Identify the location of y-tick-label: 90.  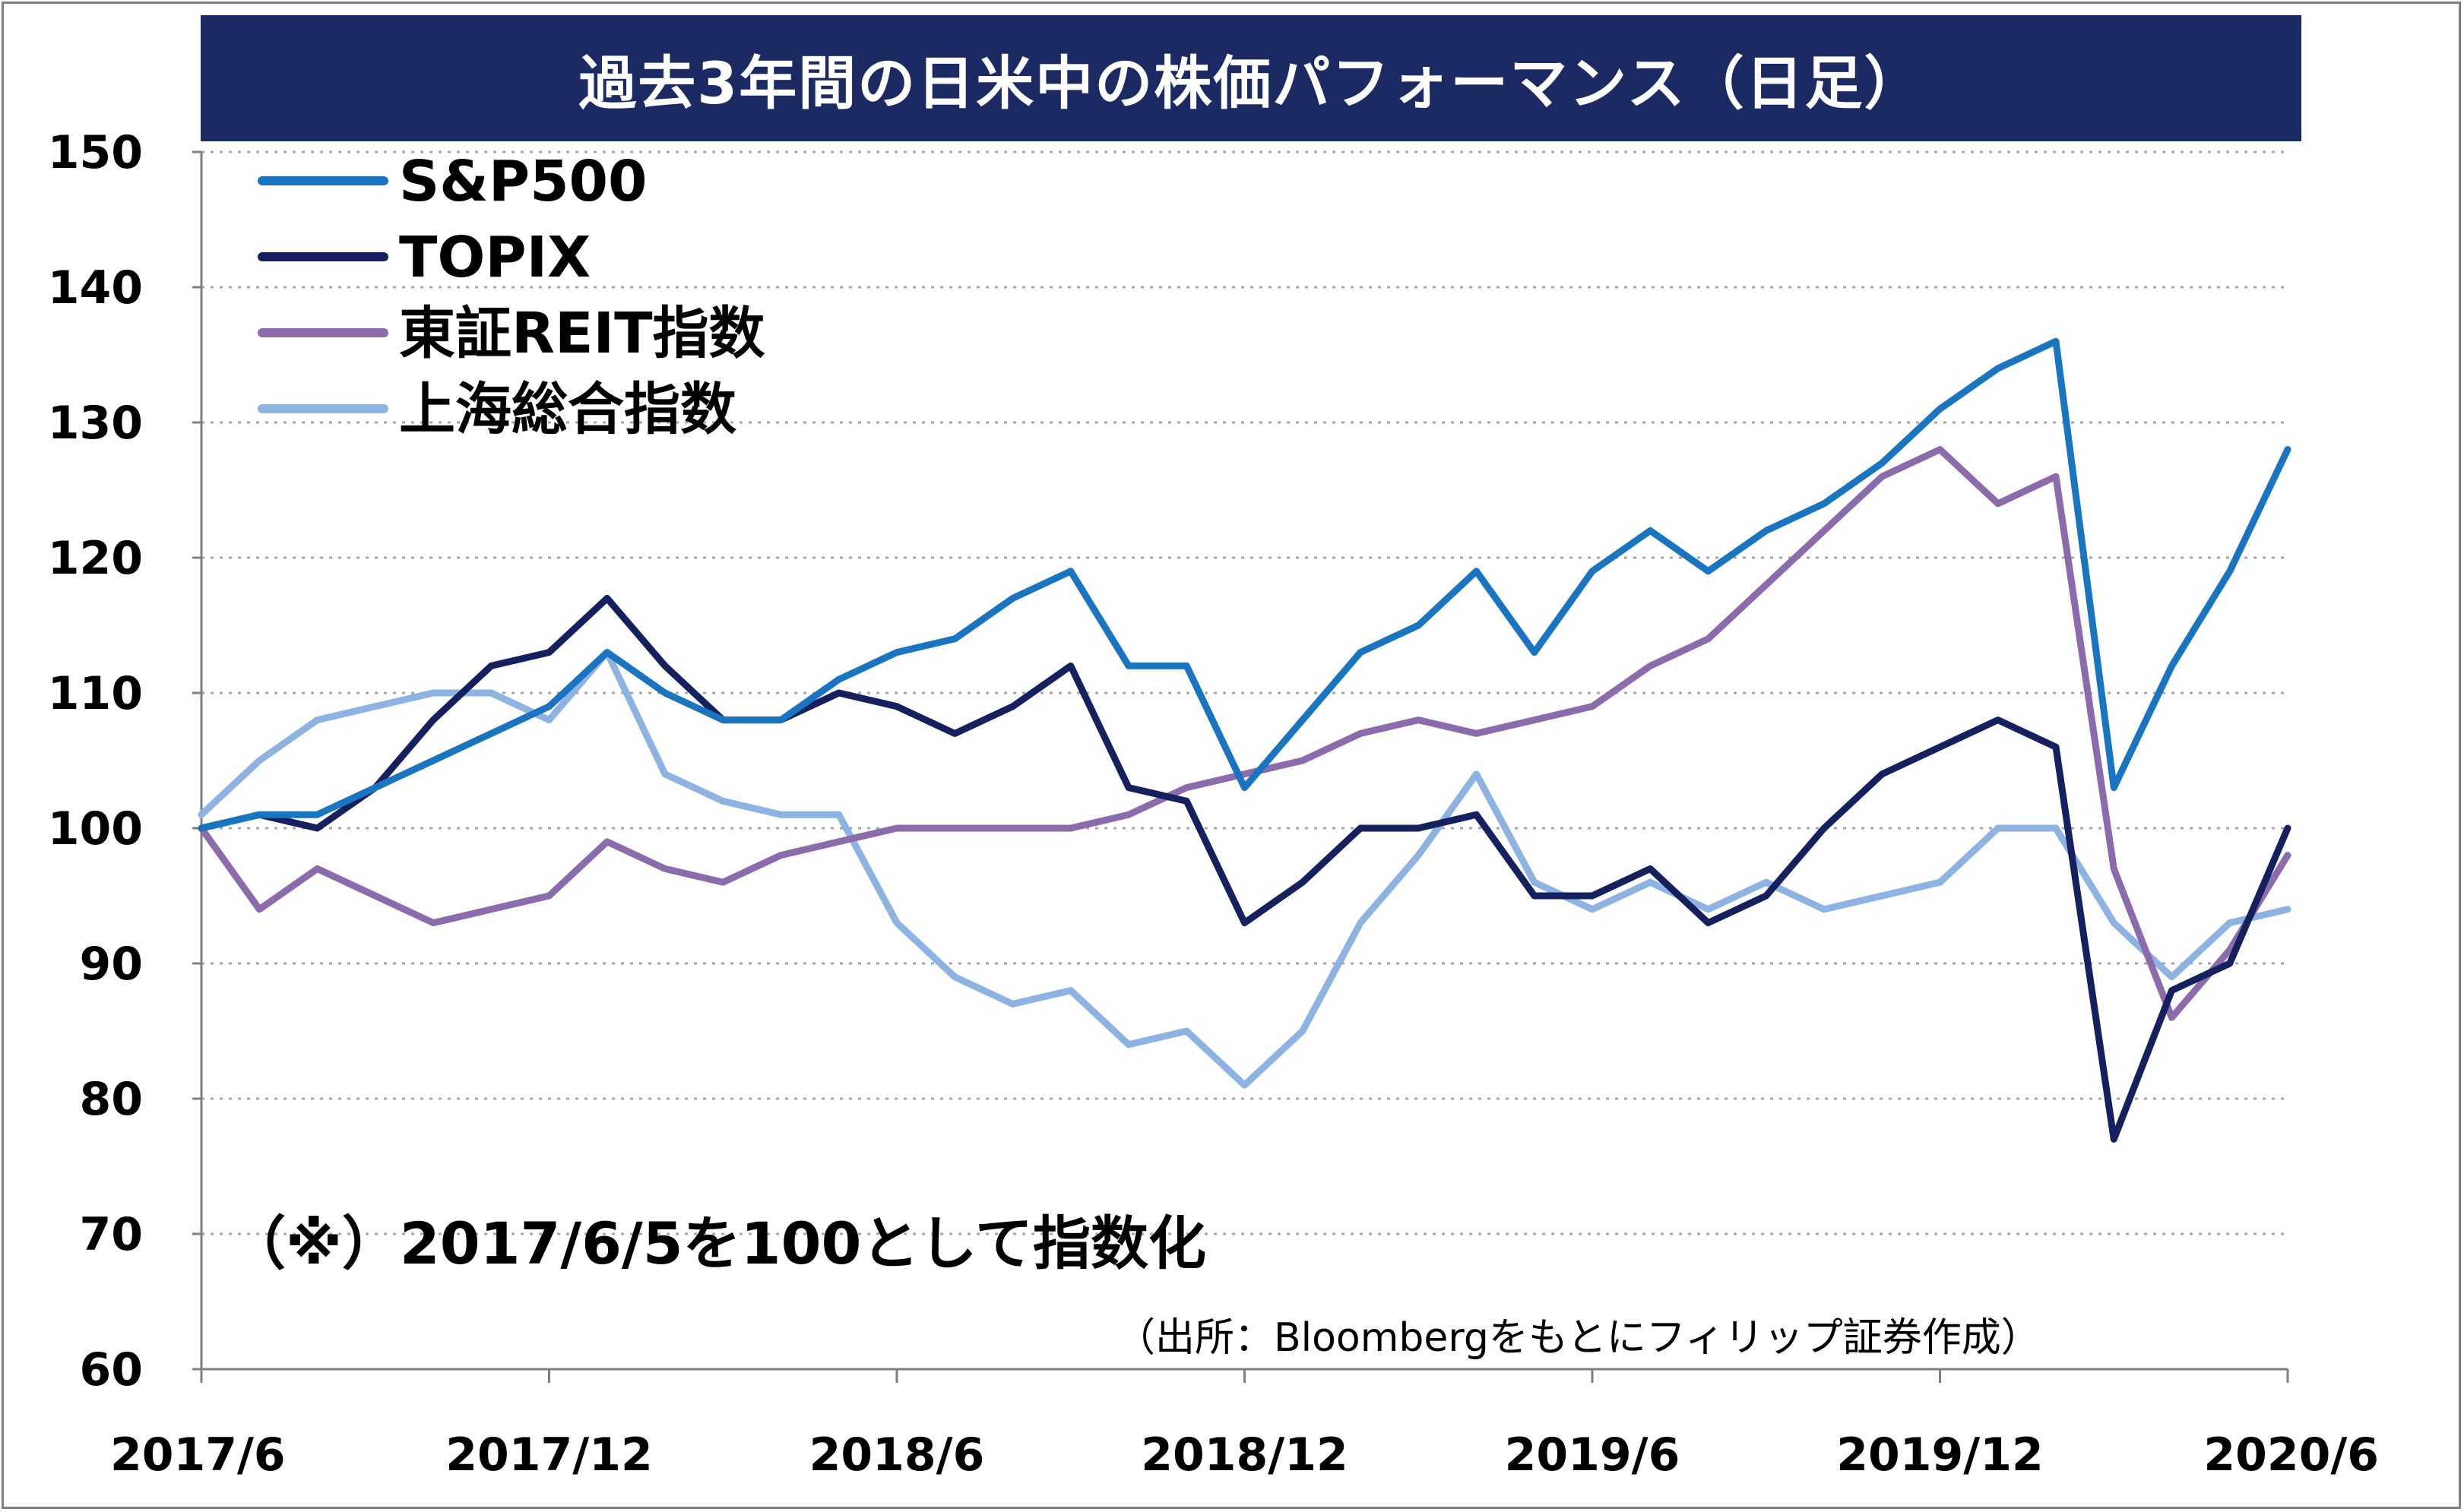
(112, 964).